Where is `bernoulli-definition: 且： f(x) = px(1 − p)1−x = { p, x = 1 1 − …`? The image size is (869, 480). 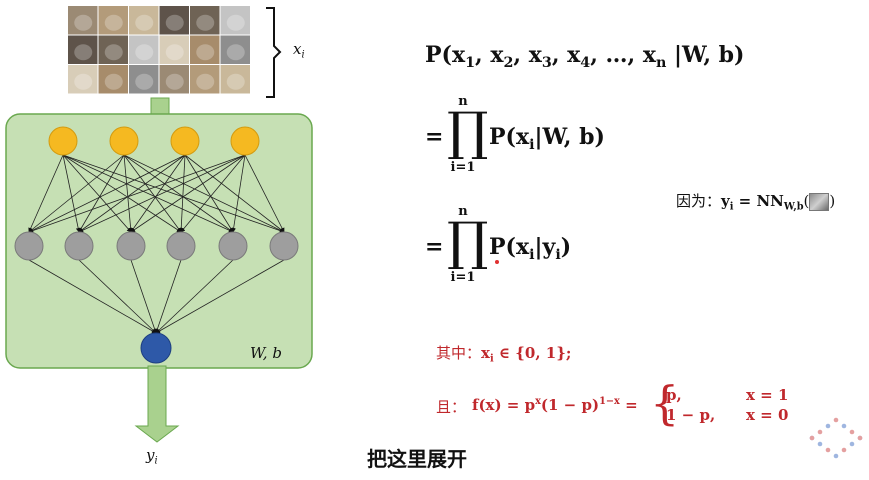 bernoulli-definition: 且： f(x) = px(1 − p)1−x = { p, x = 1 1 − … is located at coordinates (612, 403).